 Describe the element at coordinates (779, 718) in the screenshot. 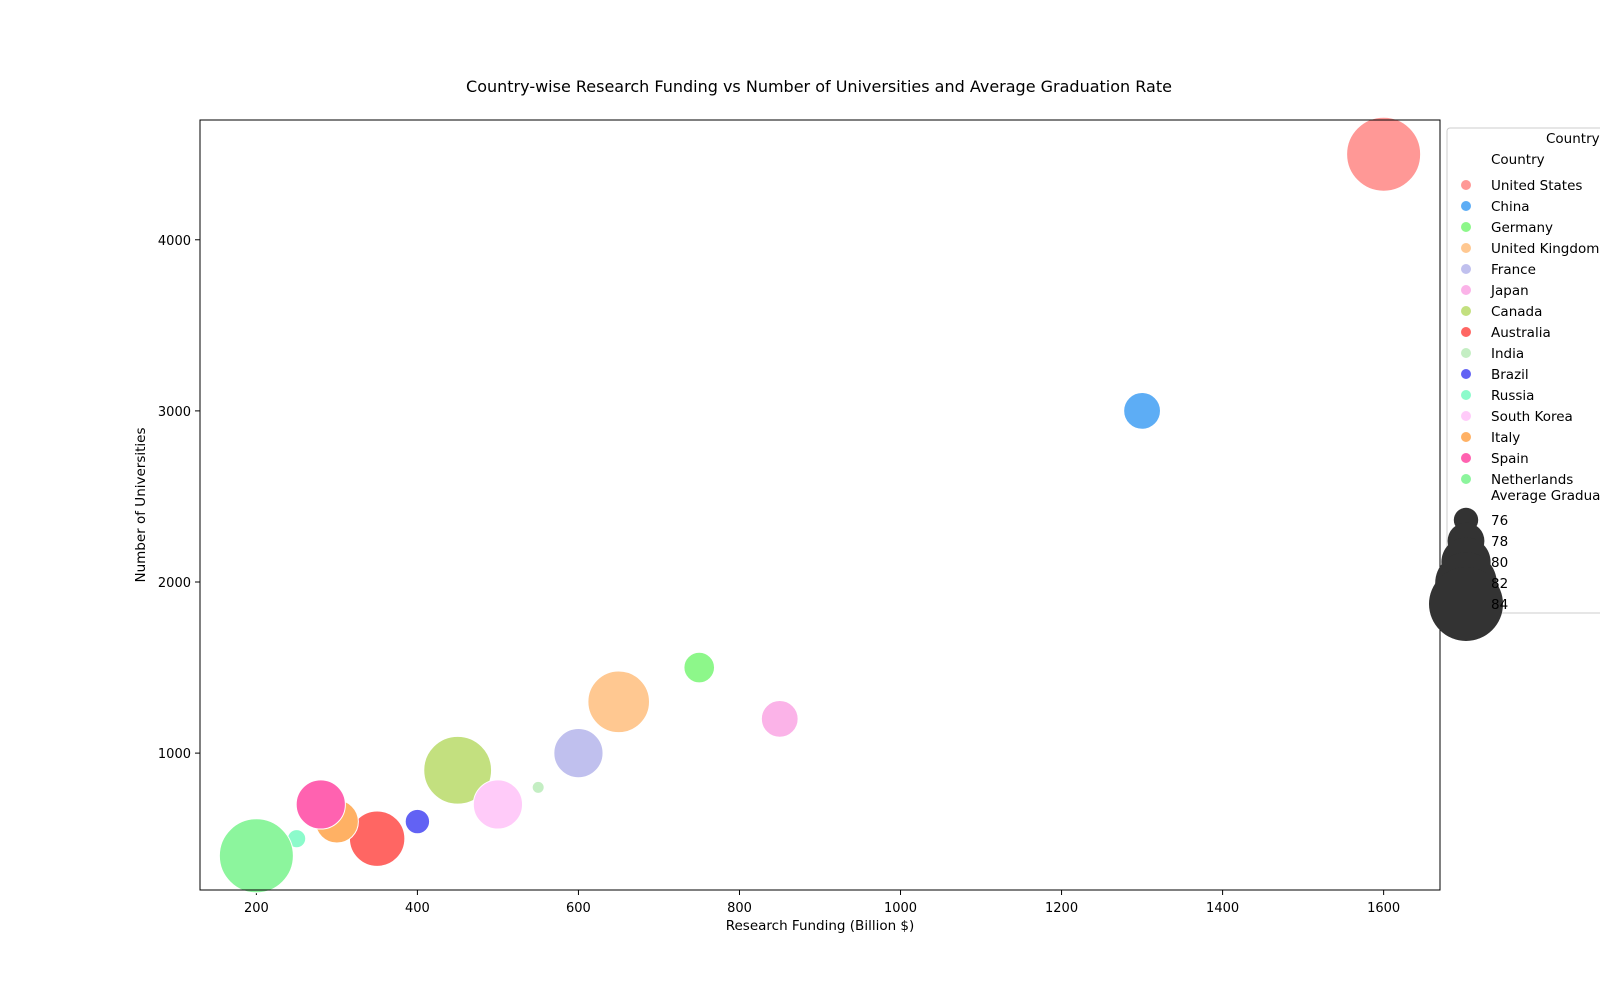

I see `data-point-japan` at that location.